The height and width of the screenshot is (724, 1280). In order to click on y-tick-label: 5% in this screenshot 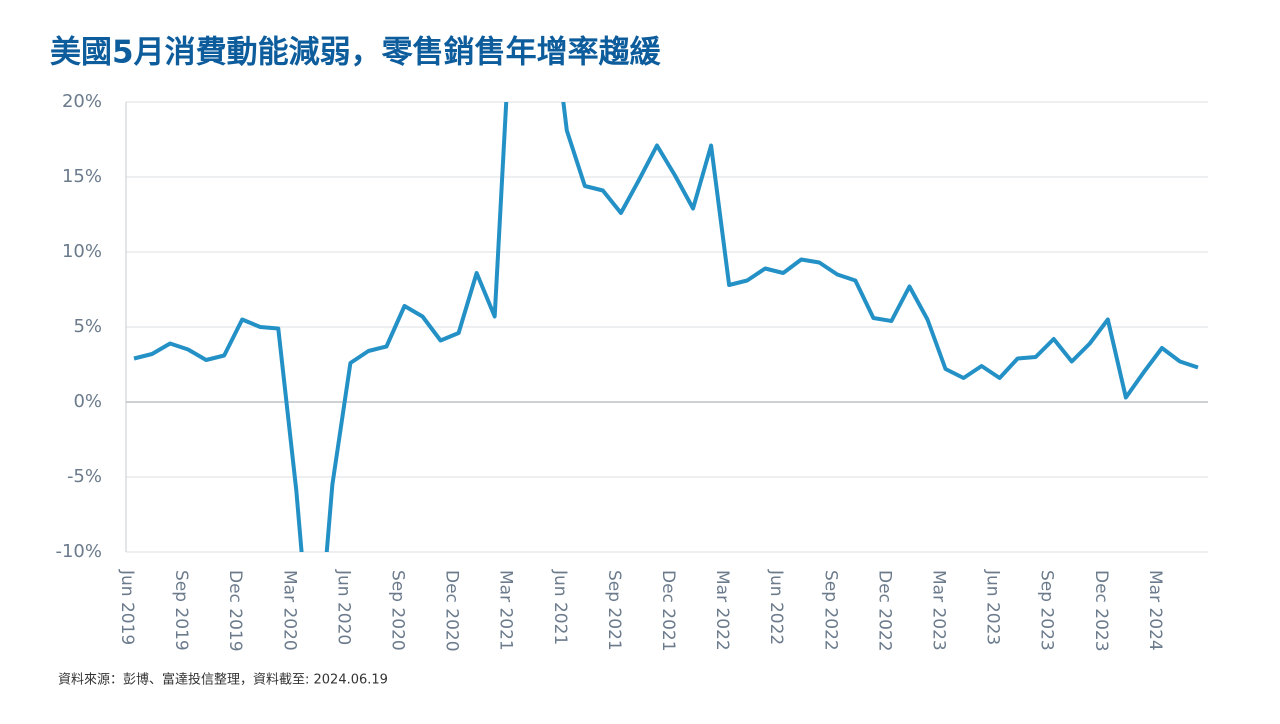, I will do `click(87, 326)`.